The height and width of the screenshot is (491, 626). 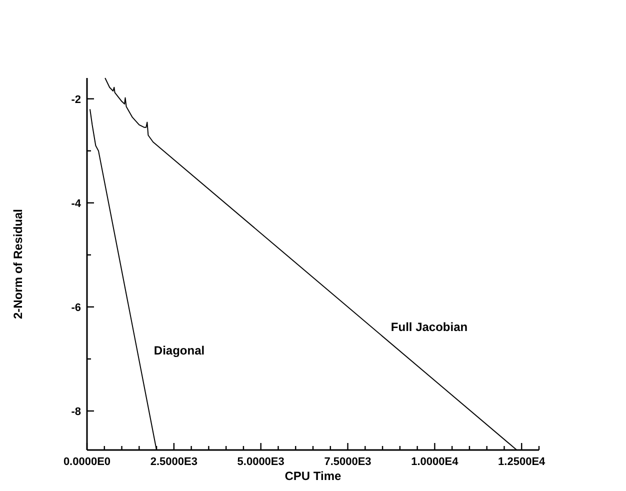 I want to click on x-tick-label: 1.2500E4, so click(x=522, y=462).